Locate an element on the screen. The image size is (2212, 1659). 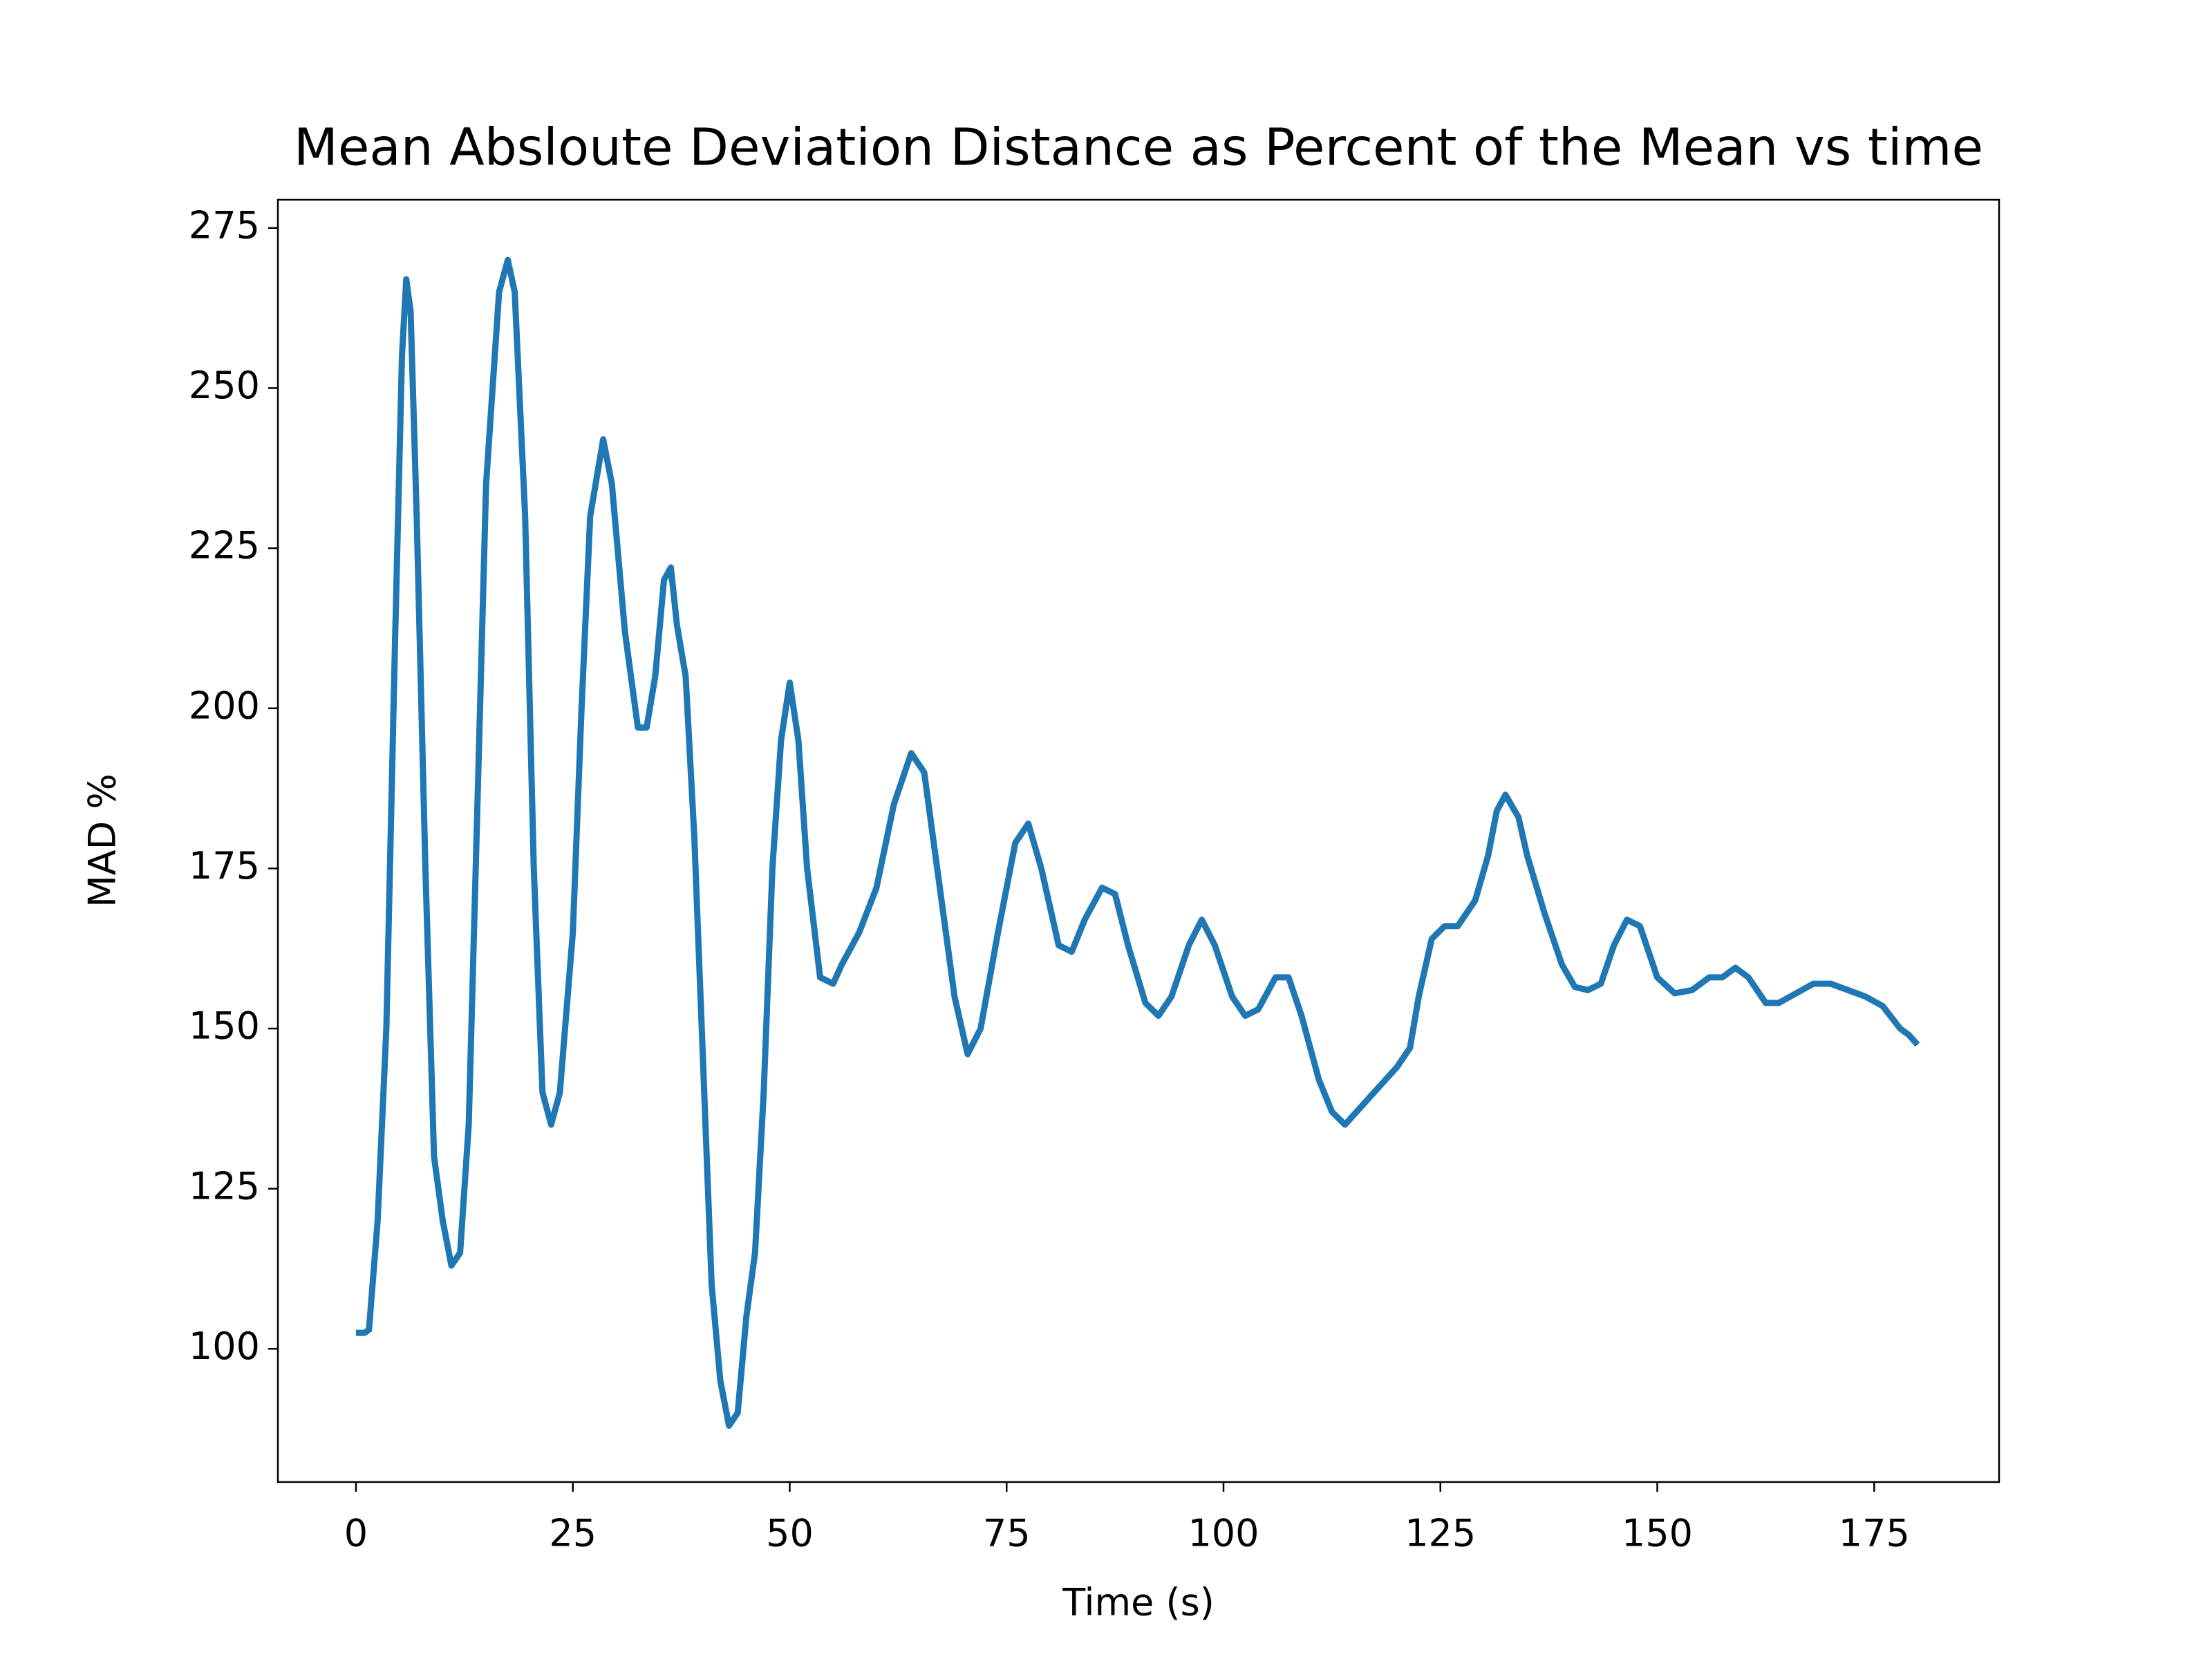
y-tick-label: 250 is located at coordinates (225, 385).